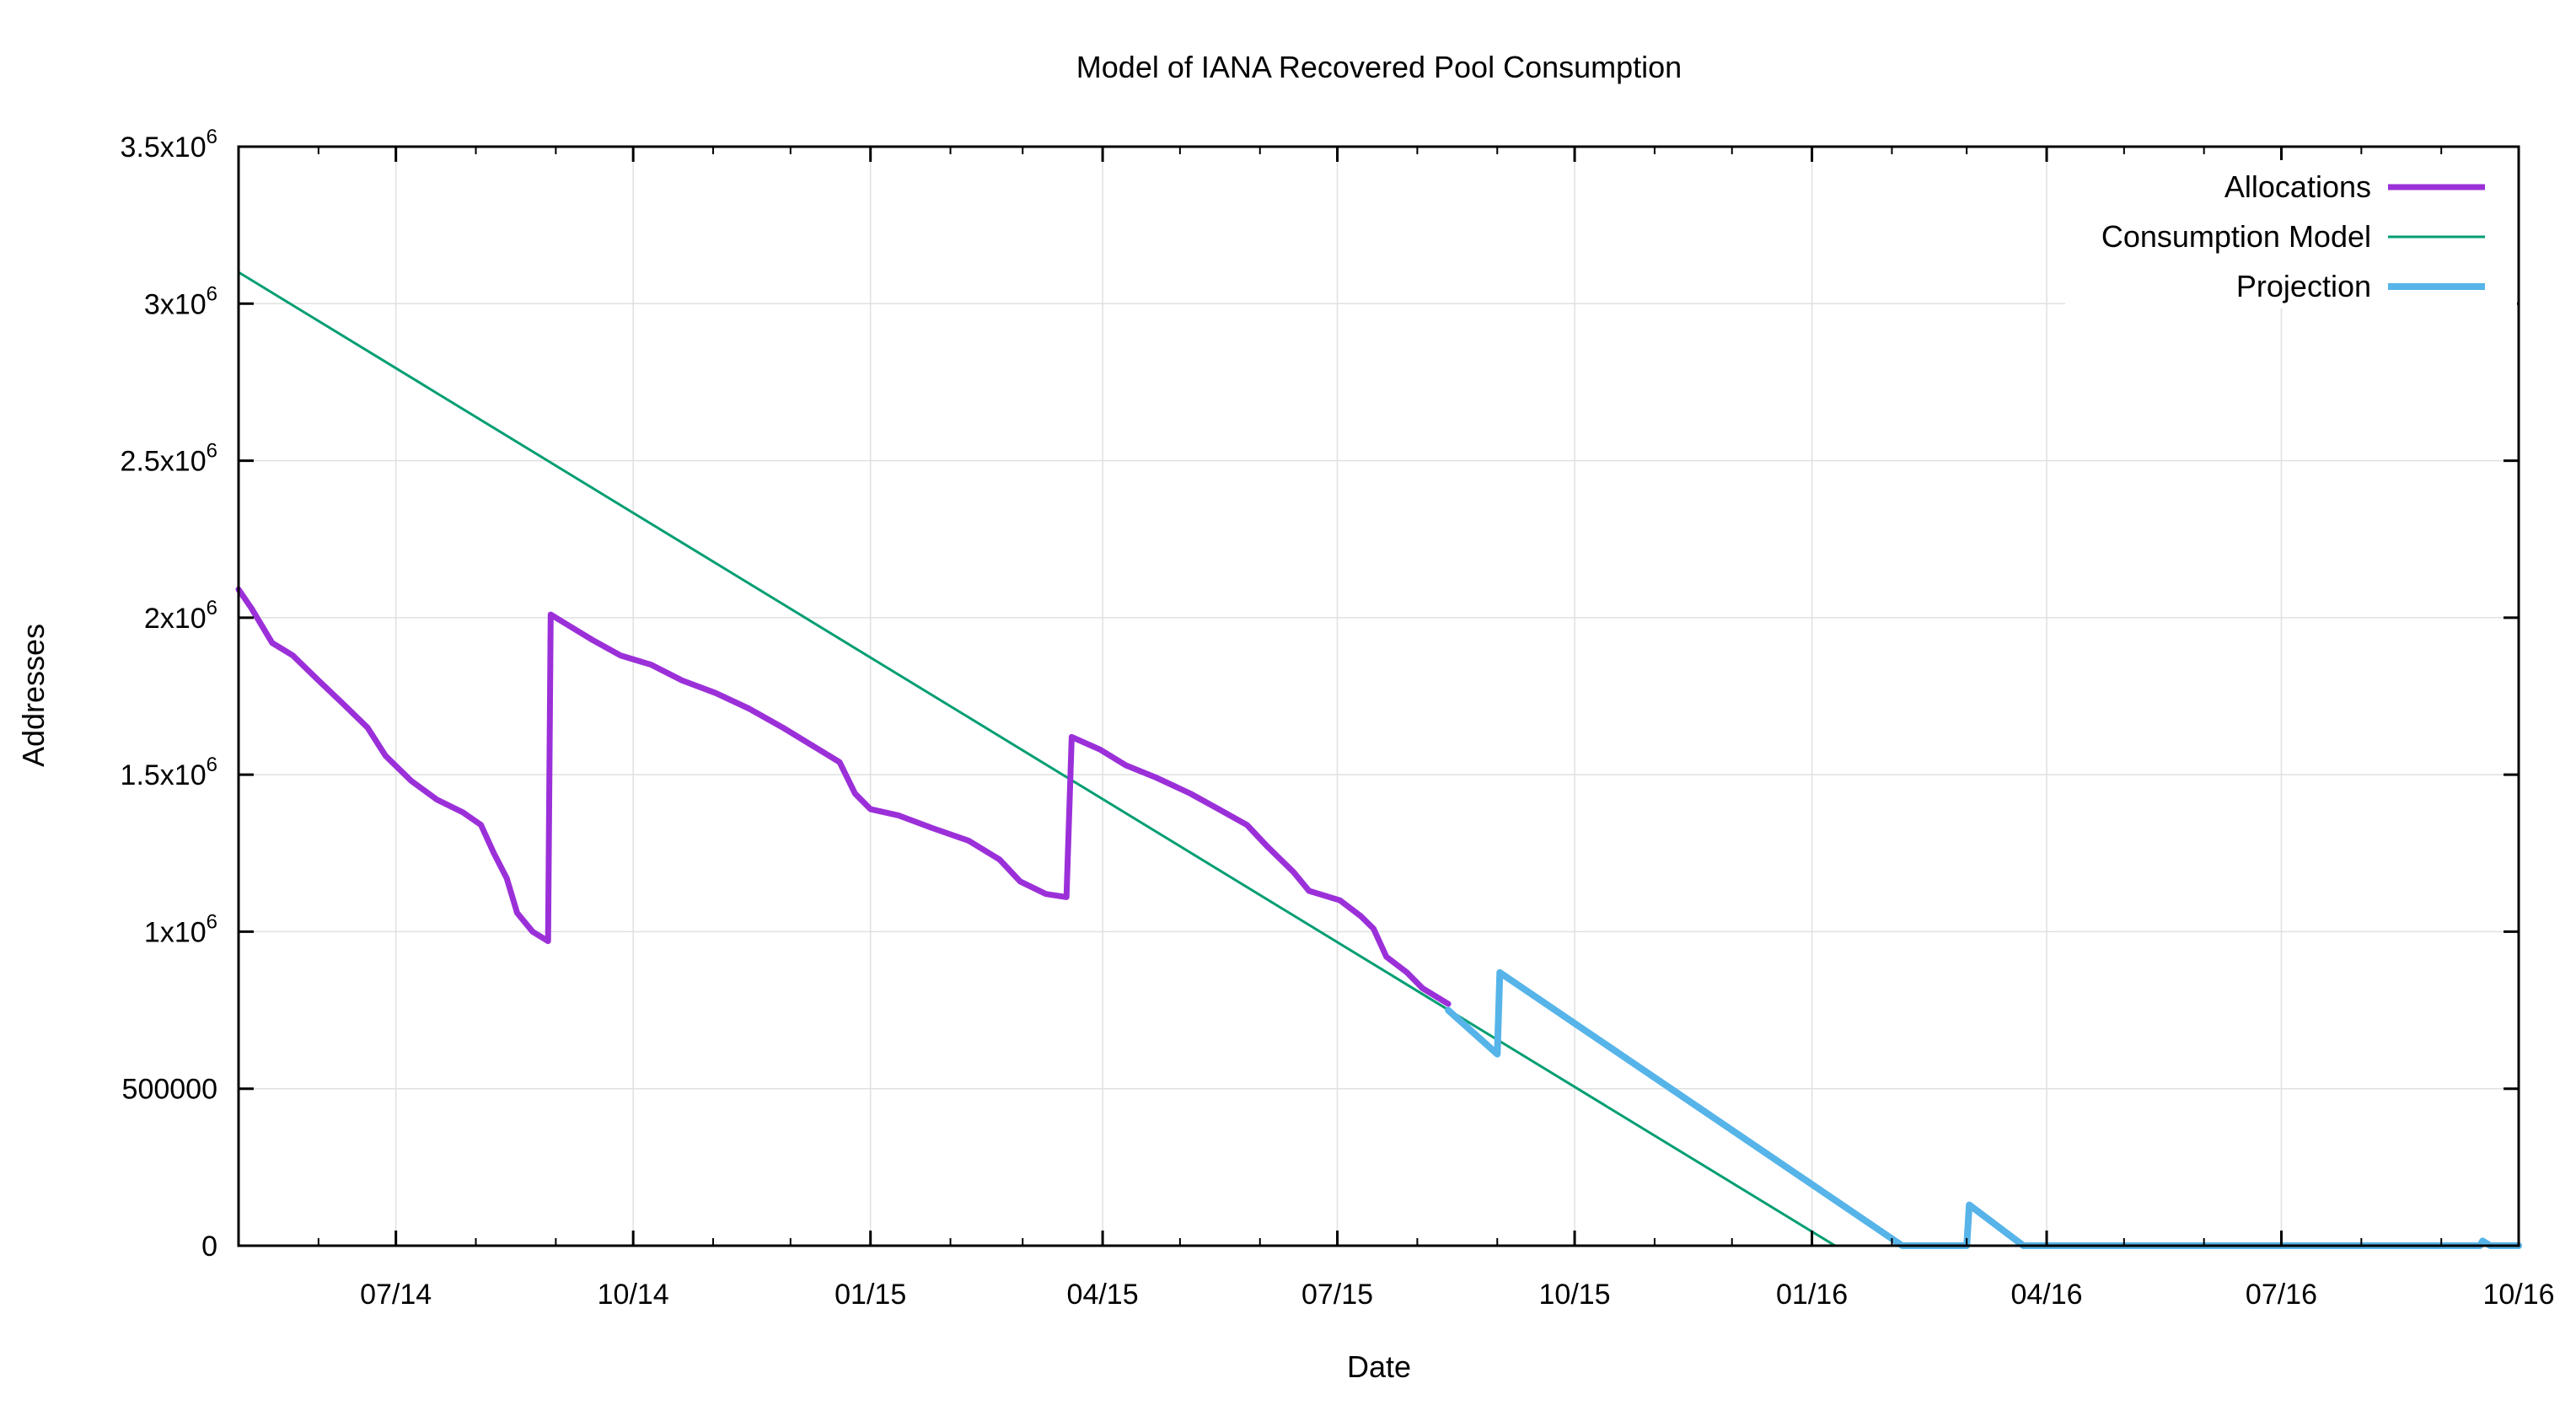  I want to click on y-tick-label: 2.5x10⁶, so click(169, 459).